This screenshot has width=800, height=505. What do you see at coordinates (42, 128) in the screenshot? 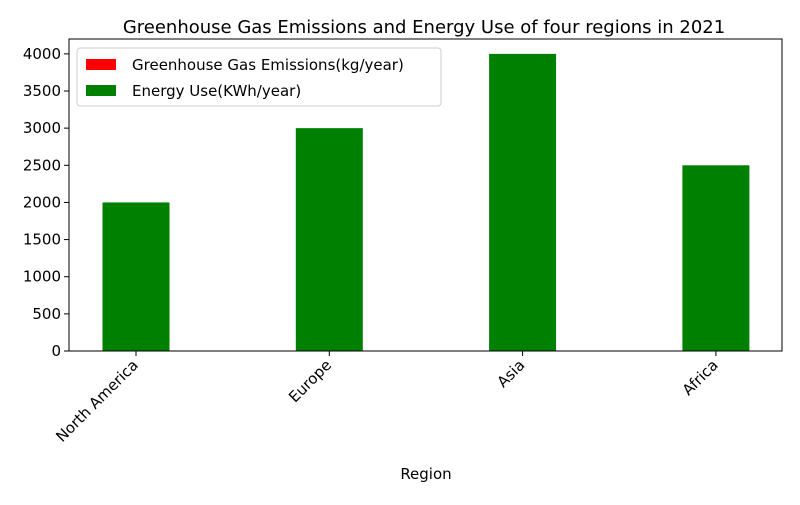
I see `y-tick-label-3000: 3000` at bounding box center [42, 128].